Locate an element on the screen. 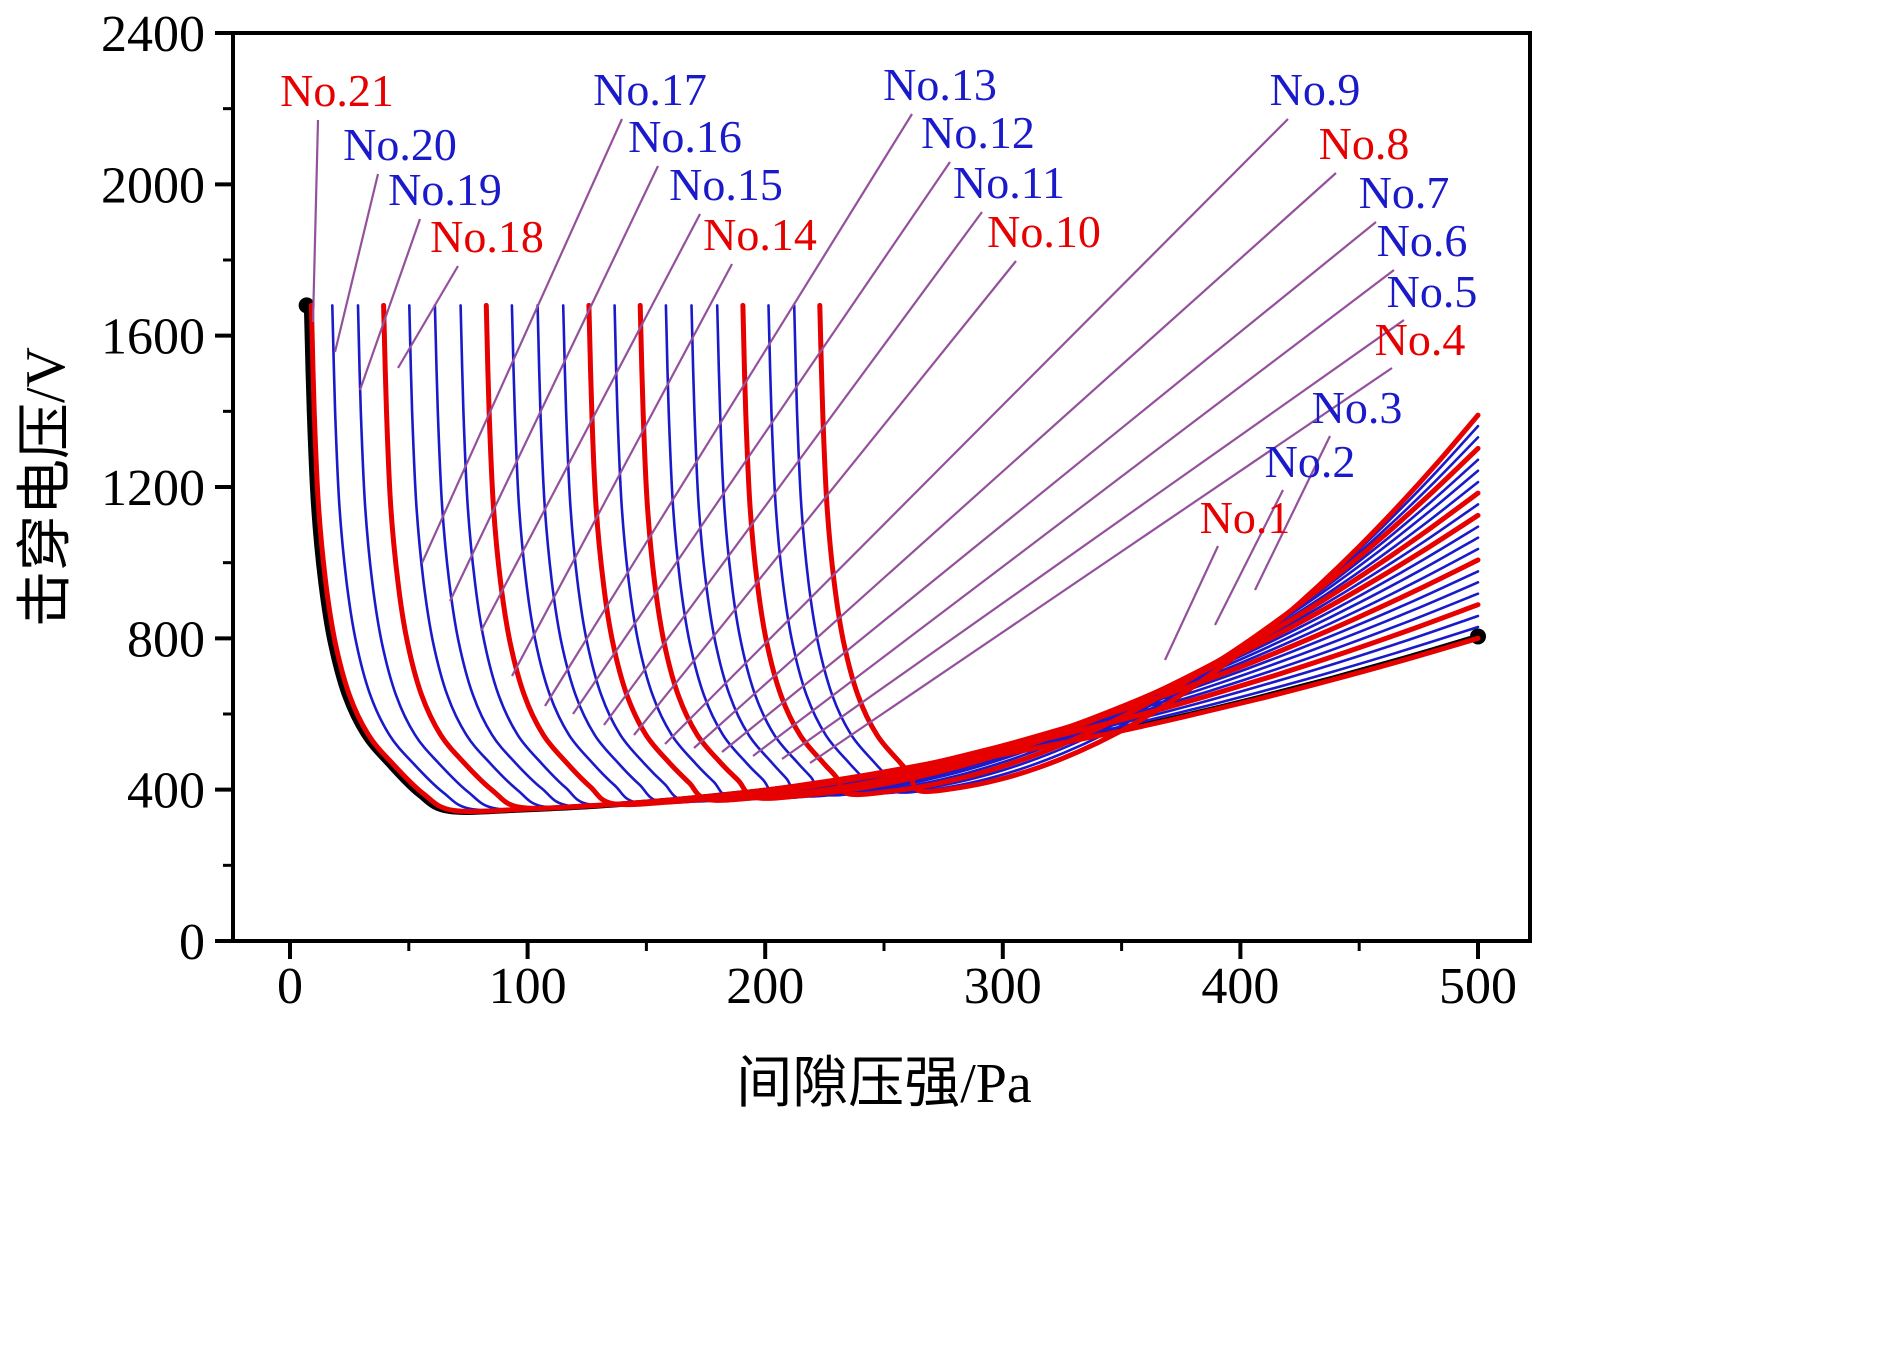  curve-label-No.2: No.2 is located at coordinates (1310, 461).